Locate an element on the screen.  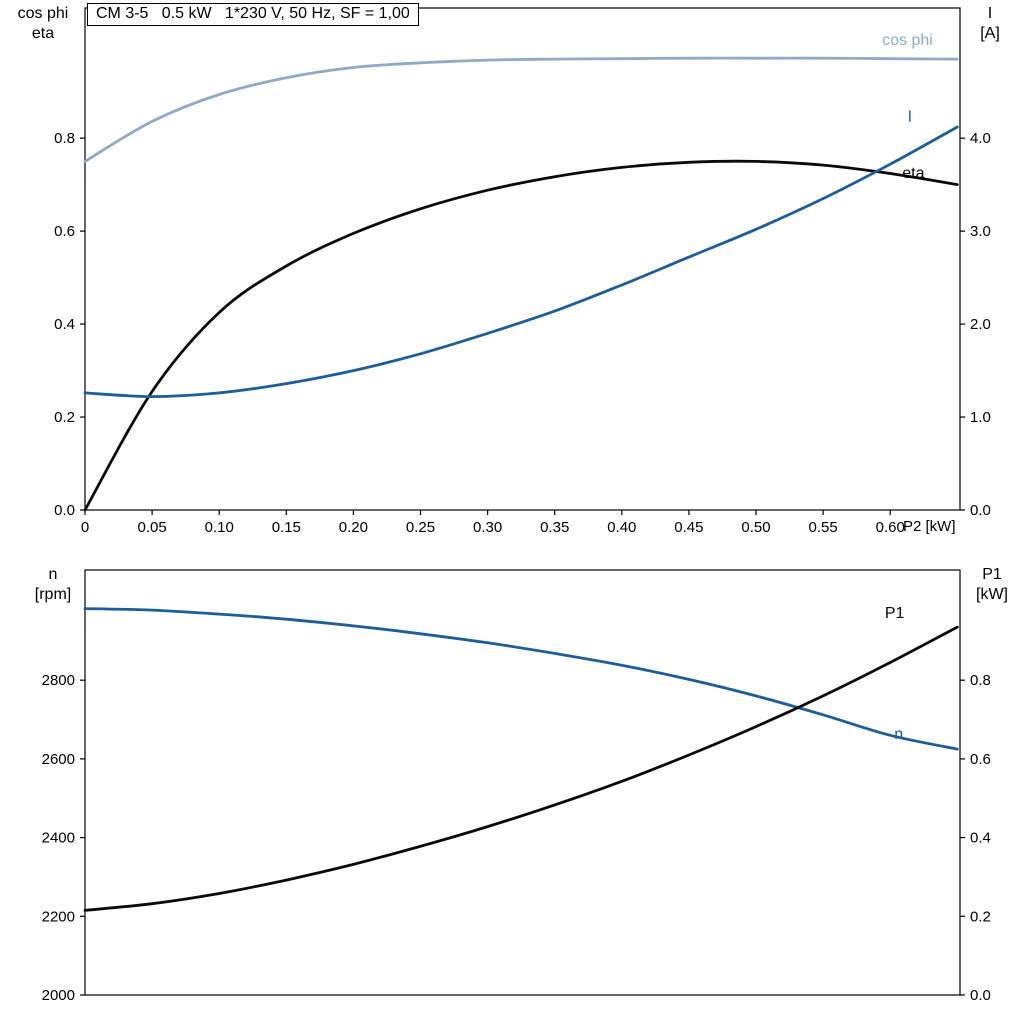
left-tick-label: 0.2 is located at coordinates (64, 417).